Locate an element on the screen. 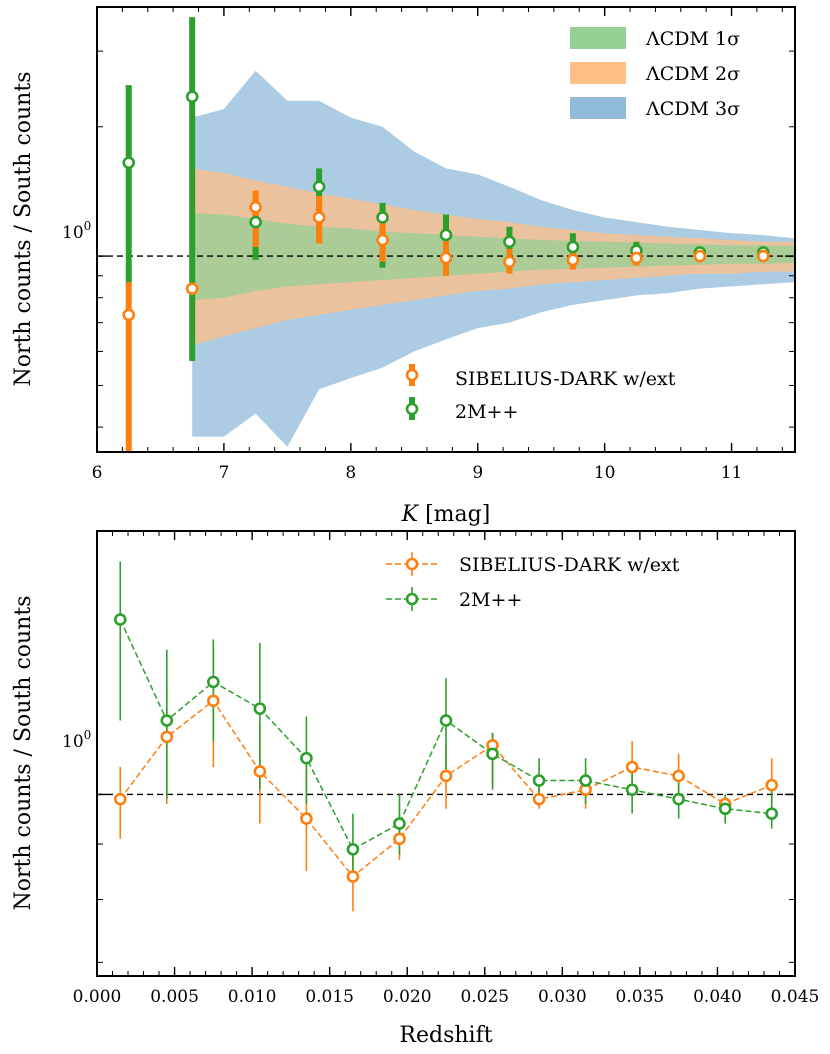 The height and width of the screenshot is (1054, 830). band-1sigma is located at coordinates (493, 256).